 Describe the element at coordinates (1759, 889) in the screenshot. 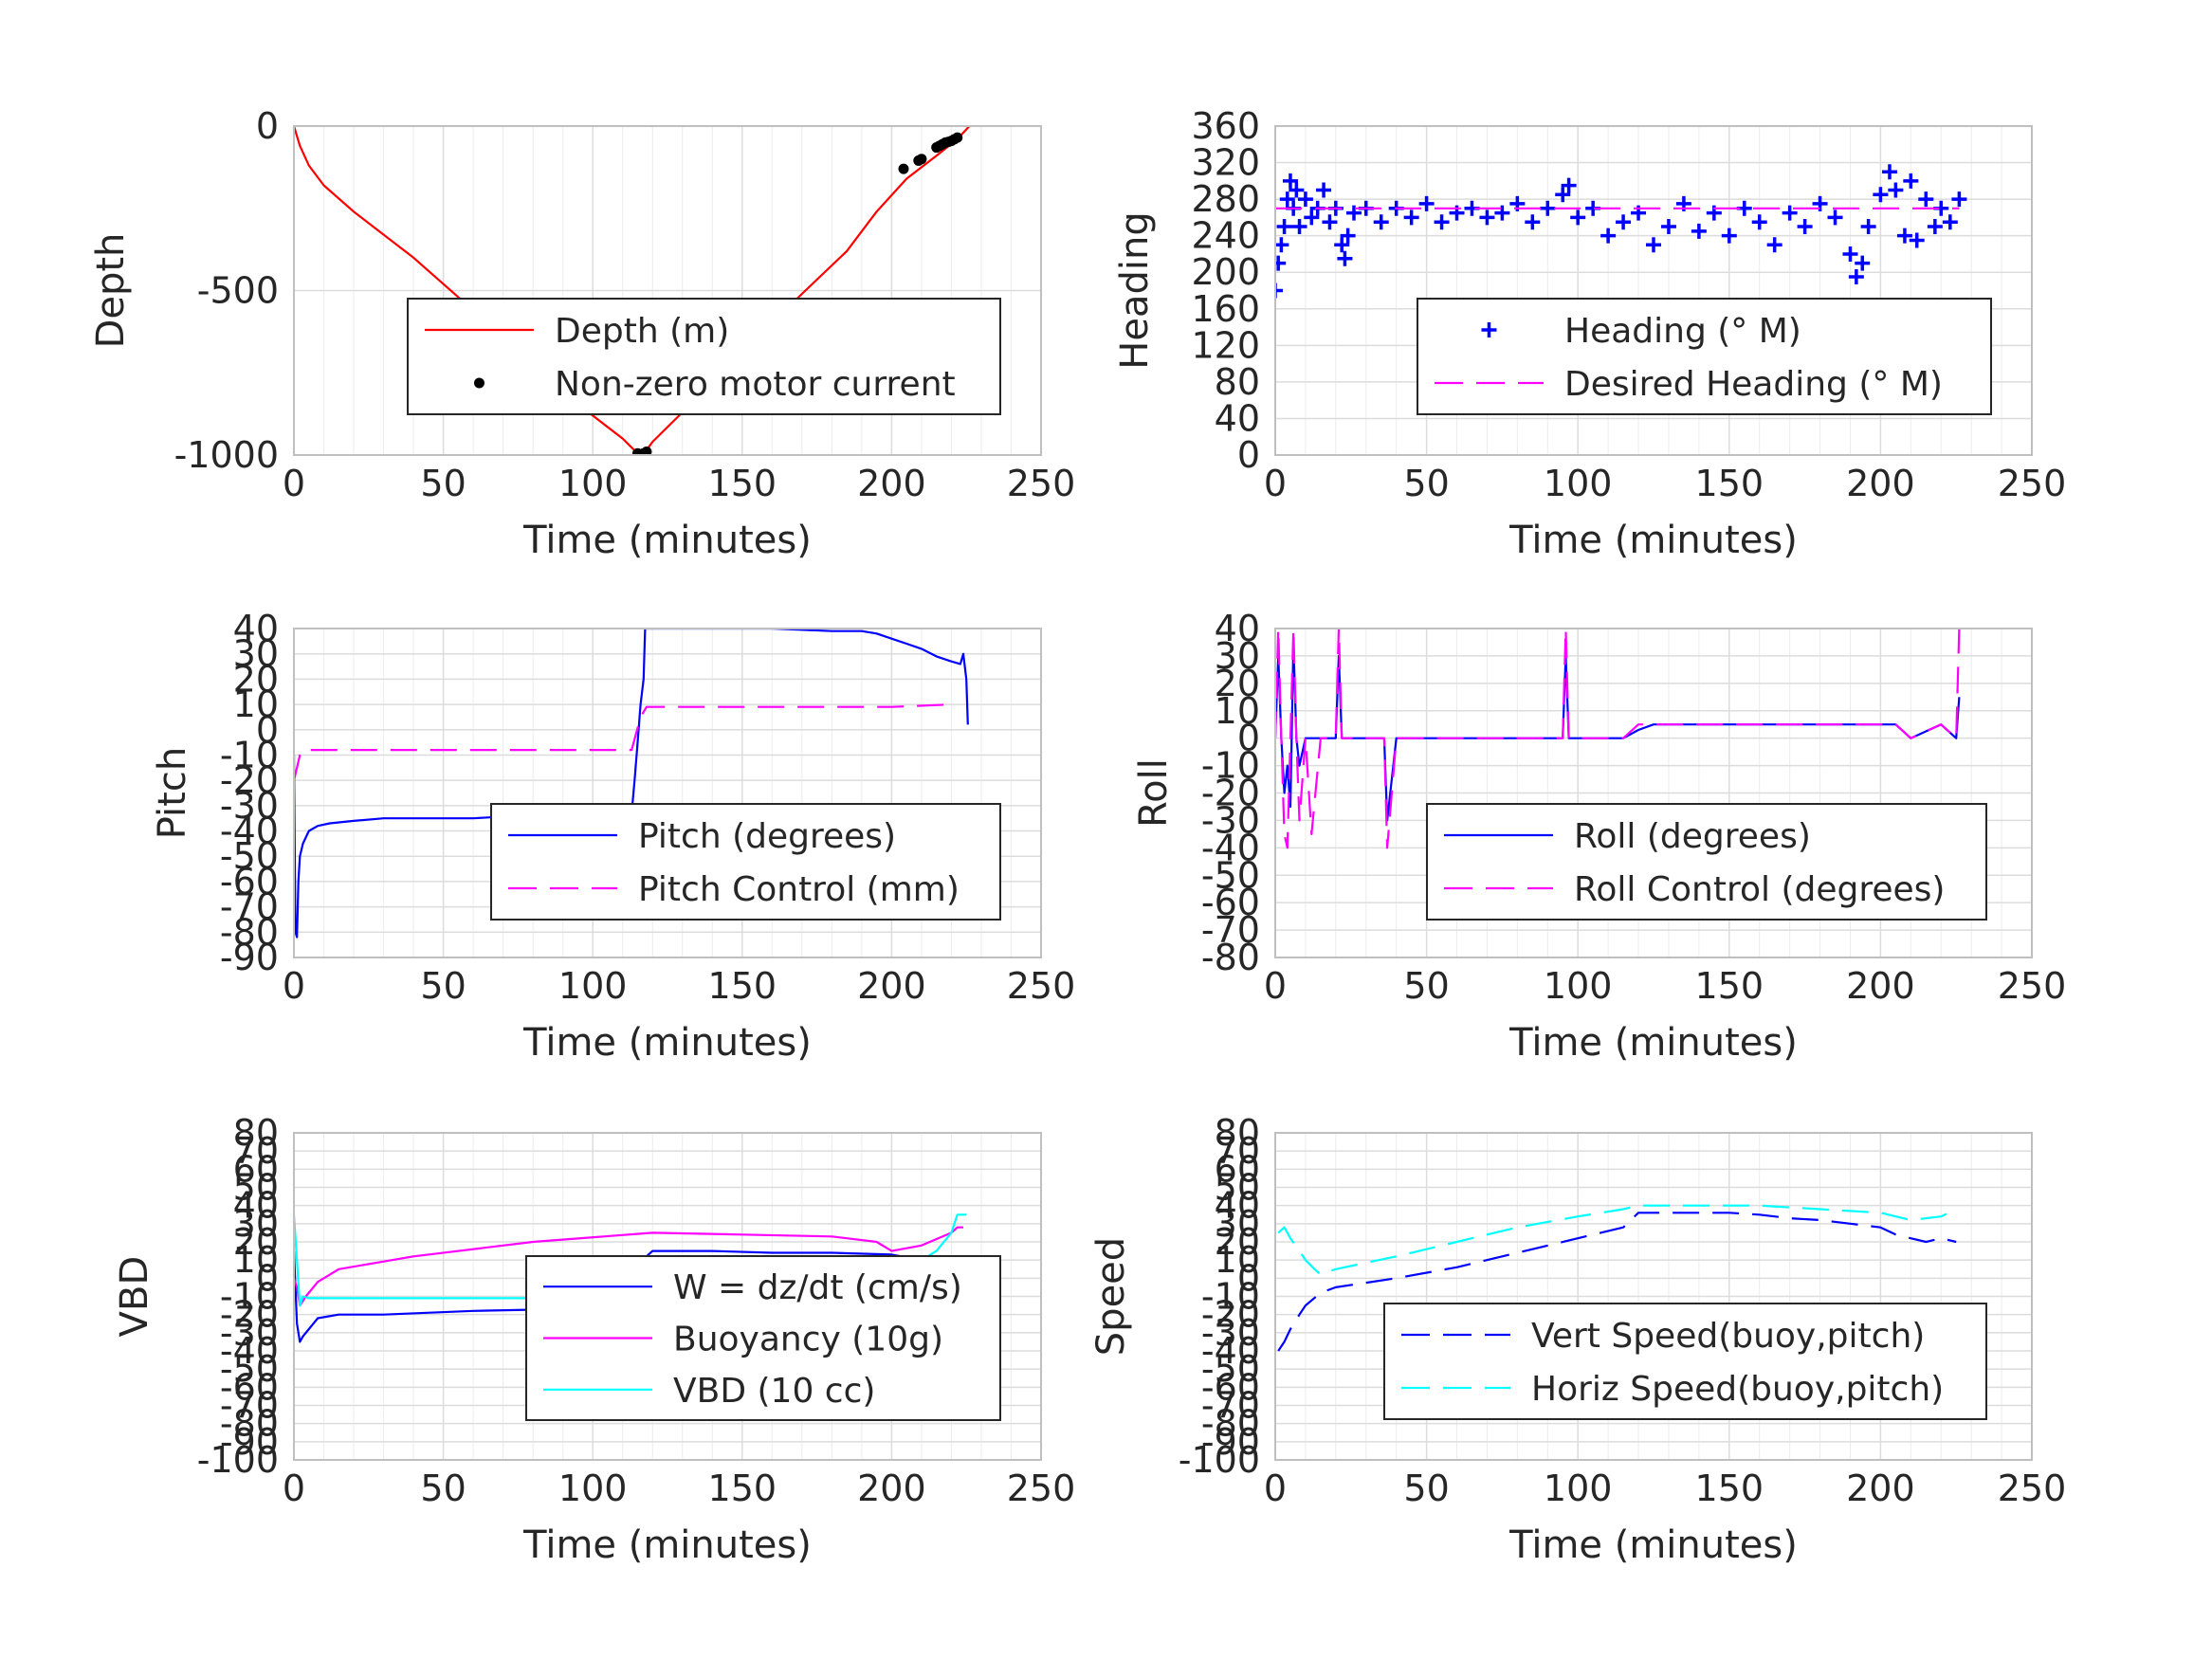

I see `roll-legend-label: Roll Control (degrees)` at that location.